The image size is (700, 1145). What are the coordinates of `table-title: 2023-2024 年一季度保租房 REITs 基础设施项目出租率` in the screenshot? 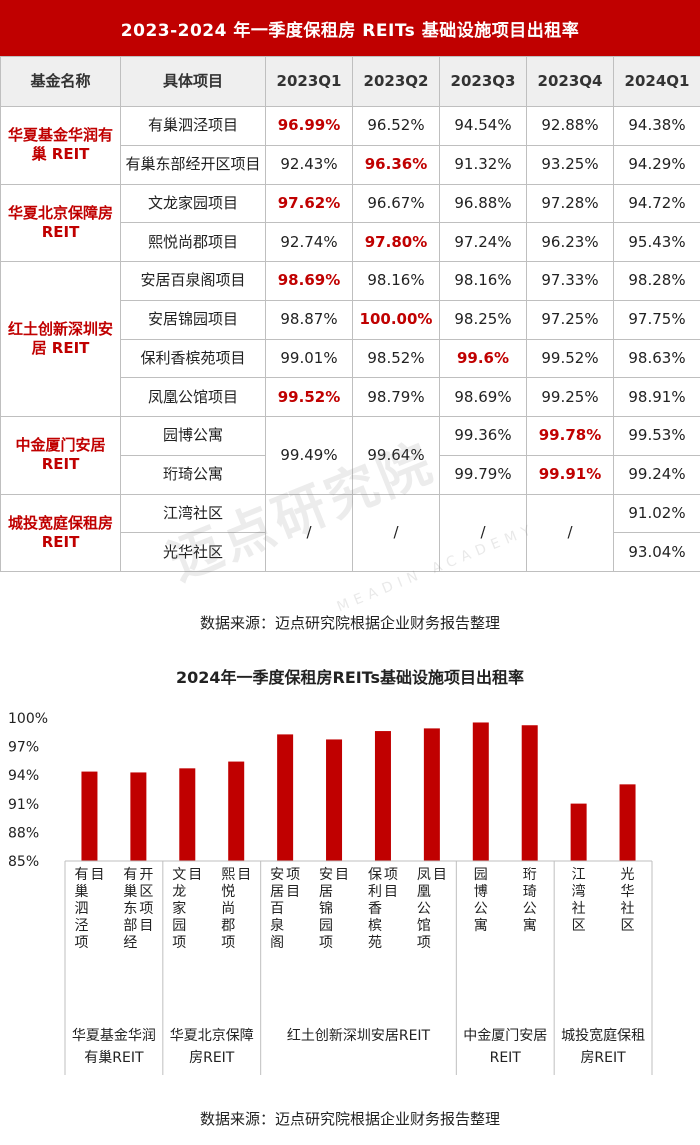 It's located at (350, 28).